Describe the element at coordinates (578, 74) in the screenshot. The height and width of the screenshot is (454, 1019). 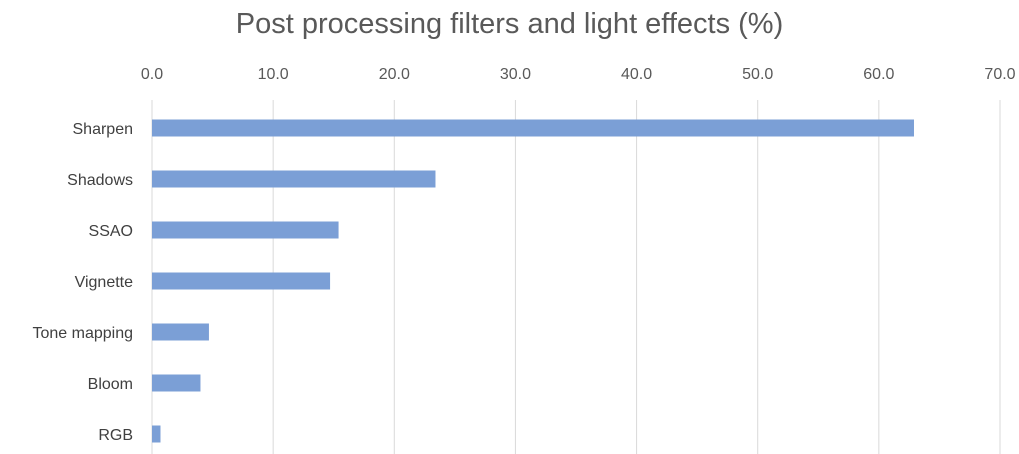
I see `x-axis-ticks: 0.0 10.0 20.0 30.0 40.0 50.0 60.0 70.0` at that location.